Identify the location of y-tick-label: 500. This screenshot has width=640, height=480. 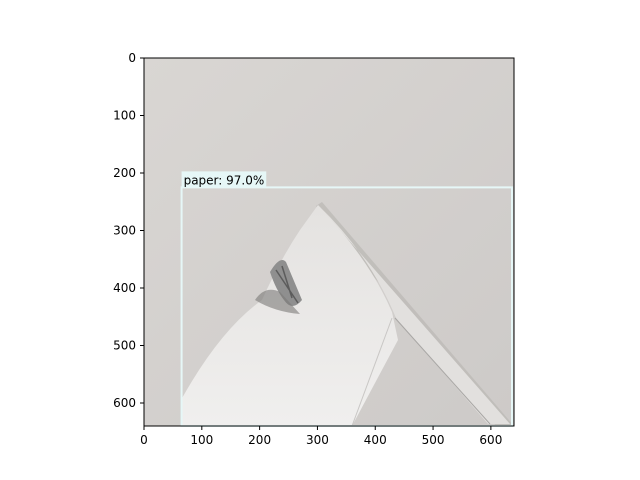
(124, 346).